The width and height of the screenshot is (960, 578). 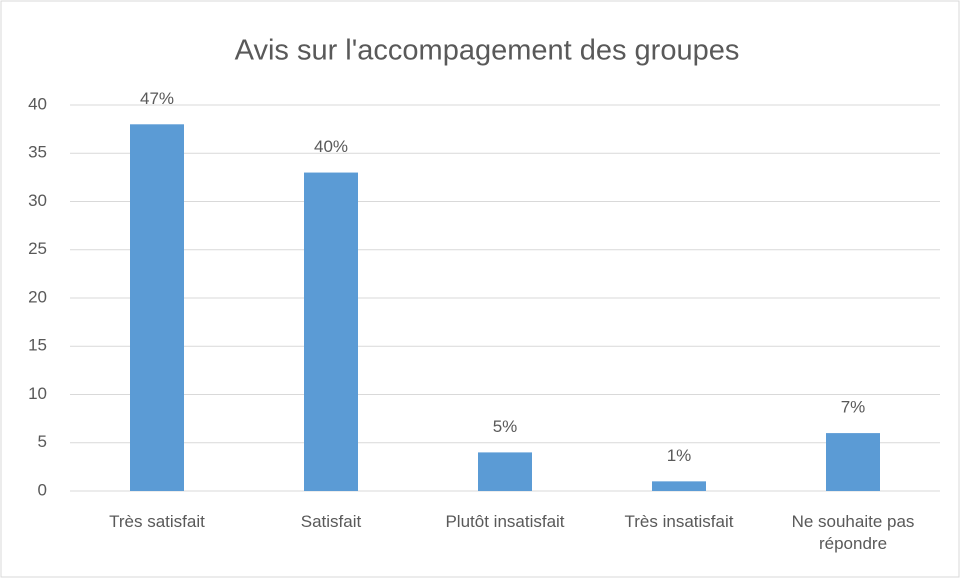 What do you see at coordinates (37, 103) in the screenshot?
I see `y-tick-label: 40` at bounding box center [37, 103].